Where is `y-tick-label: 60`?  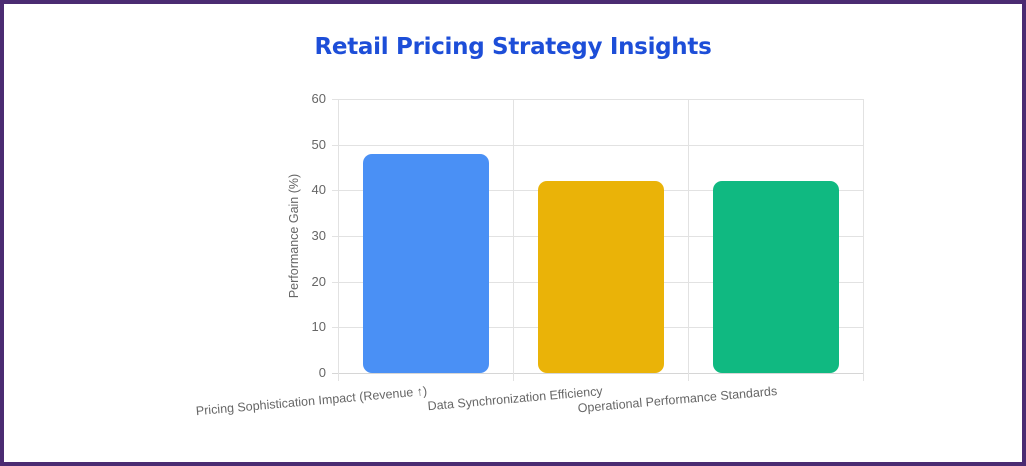
y-tick-label: 60 is located at coordinates (318, 98).